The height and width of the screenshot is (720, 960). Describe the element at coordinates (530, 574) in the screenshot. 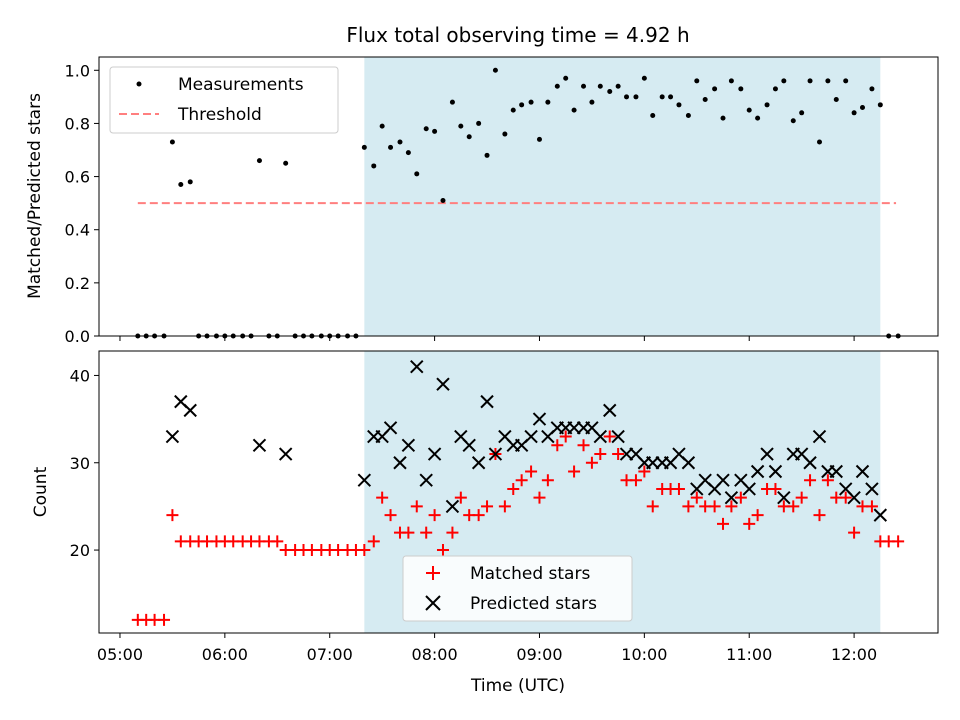

I see `legend-matched-label: Matched stars` at that location.